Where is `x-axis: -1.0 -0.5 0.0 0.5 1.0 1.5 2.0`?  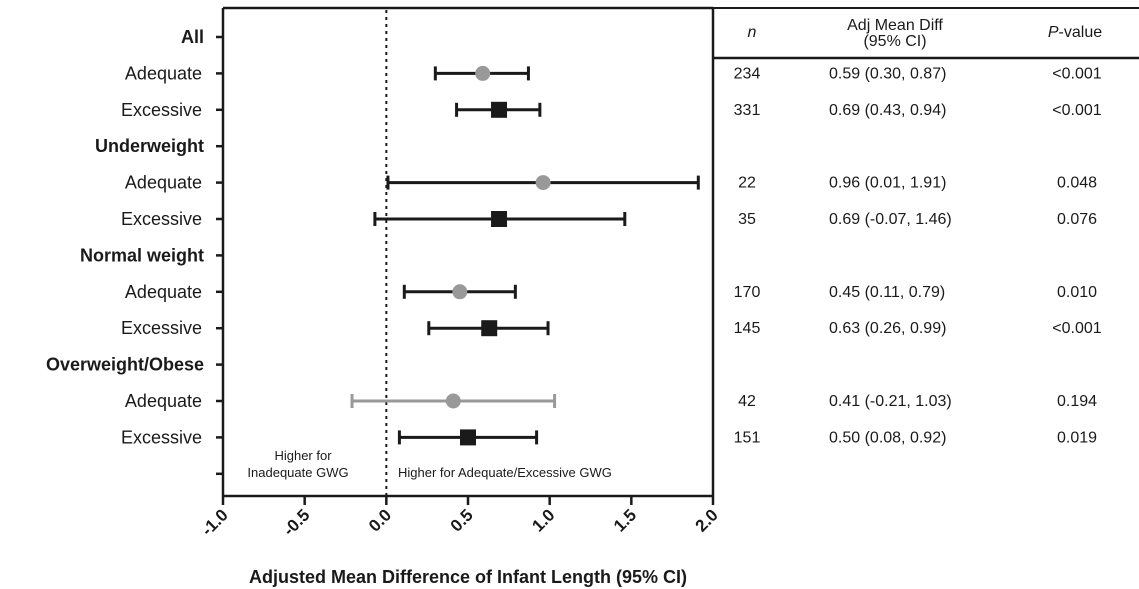 x-axis: -1.0 -0.5 0.0 0.5 1.0 1.5 2.0 is located at coordinates (460, 518).